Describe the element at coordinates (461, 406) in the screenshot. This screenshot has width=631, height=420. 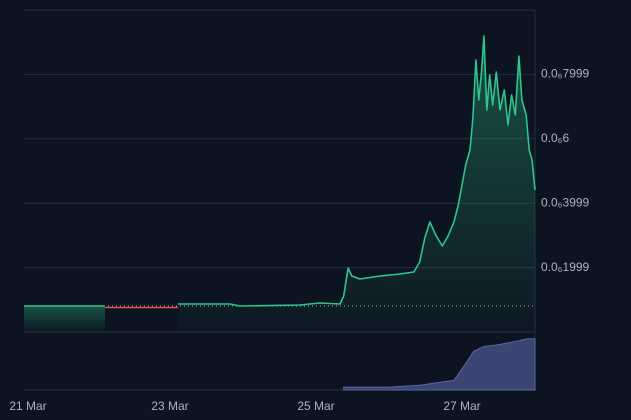
I see `x-tick-label: 27 Mar` at that location.